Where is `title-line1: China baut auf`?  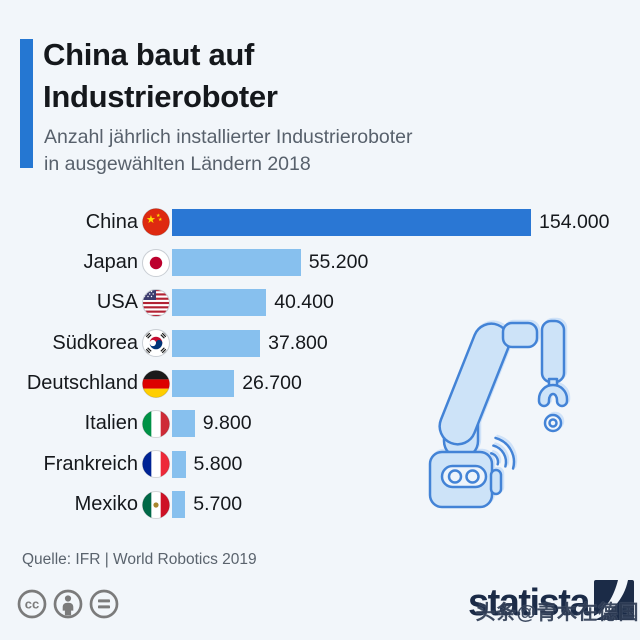
title-line1: China baut auf is located at coordinates (149, 54).